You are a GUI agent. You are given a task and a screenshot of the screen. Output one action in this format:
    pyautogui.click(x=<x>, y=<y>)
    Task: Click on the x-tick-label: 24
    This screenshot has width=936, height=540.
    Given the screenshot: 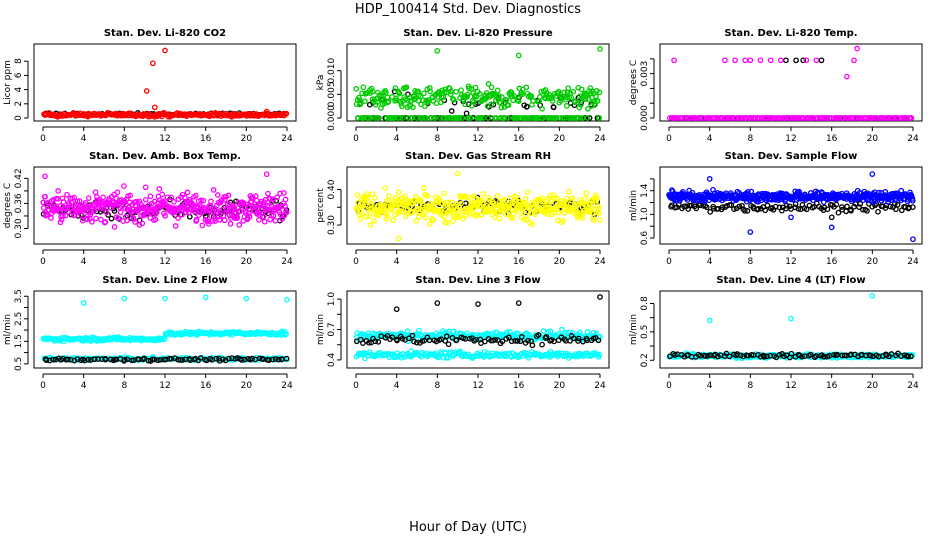 What is the action you would take?
    pyautogui.click(x=913, y=139)
    